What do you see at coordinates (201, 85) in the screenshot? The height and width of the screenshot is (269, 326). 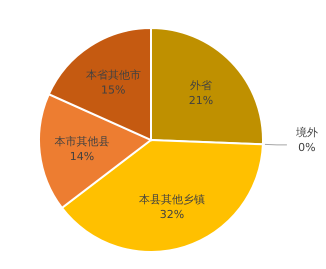 I see `slice-label: 外省` at bounding box center [201, 85].